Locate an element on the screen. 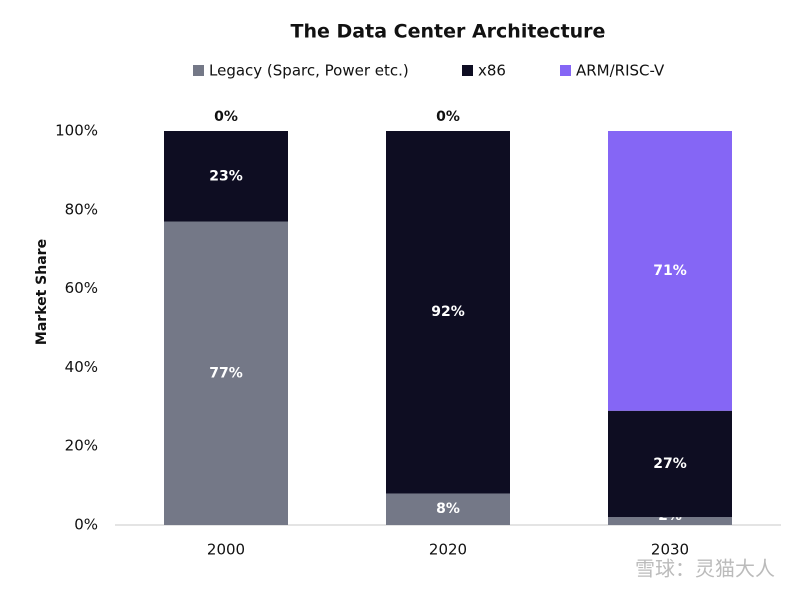 The width and height of the screenshot is (800, 595). y-tick-label: 40% is located at coordinates (81, 367).